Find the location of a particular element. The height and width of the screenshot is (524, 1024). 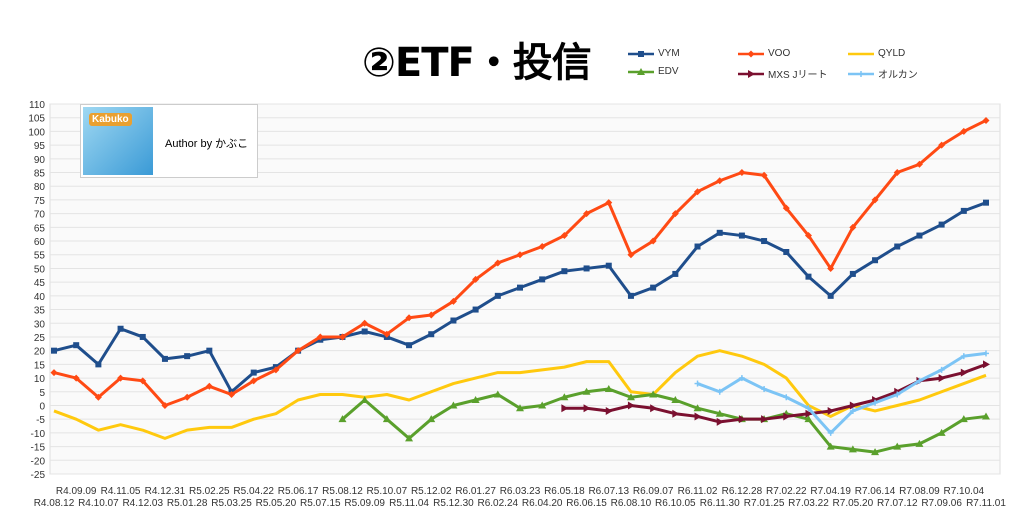

y-tick-label: -25 is located at coordinates (38, 475).